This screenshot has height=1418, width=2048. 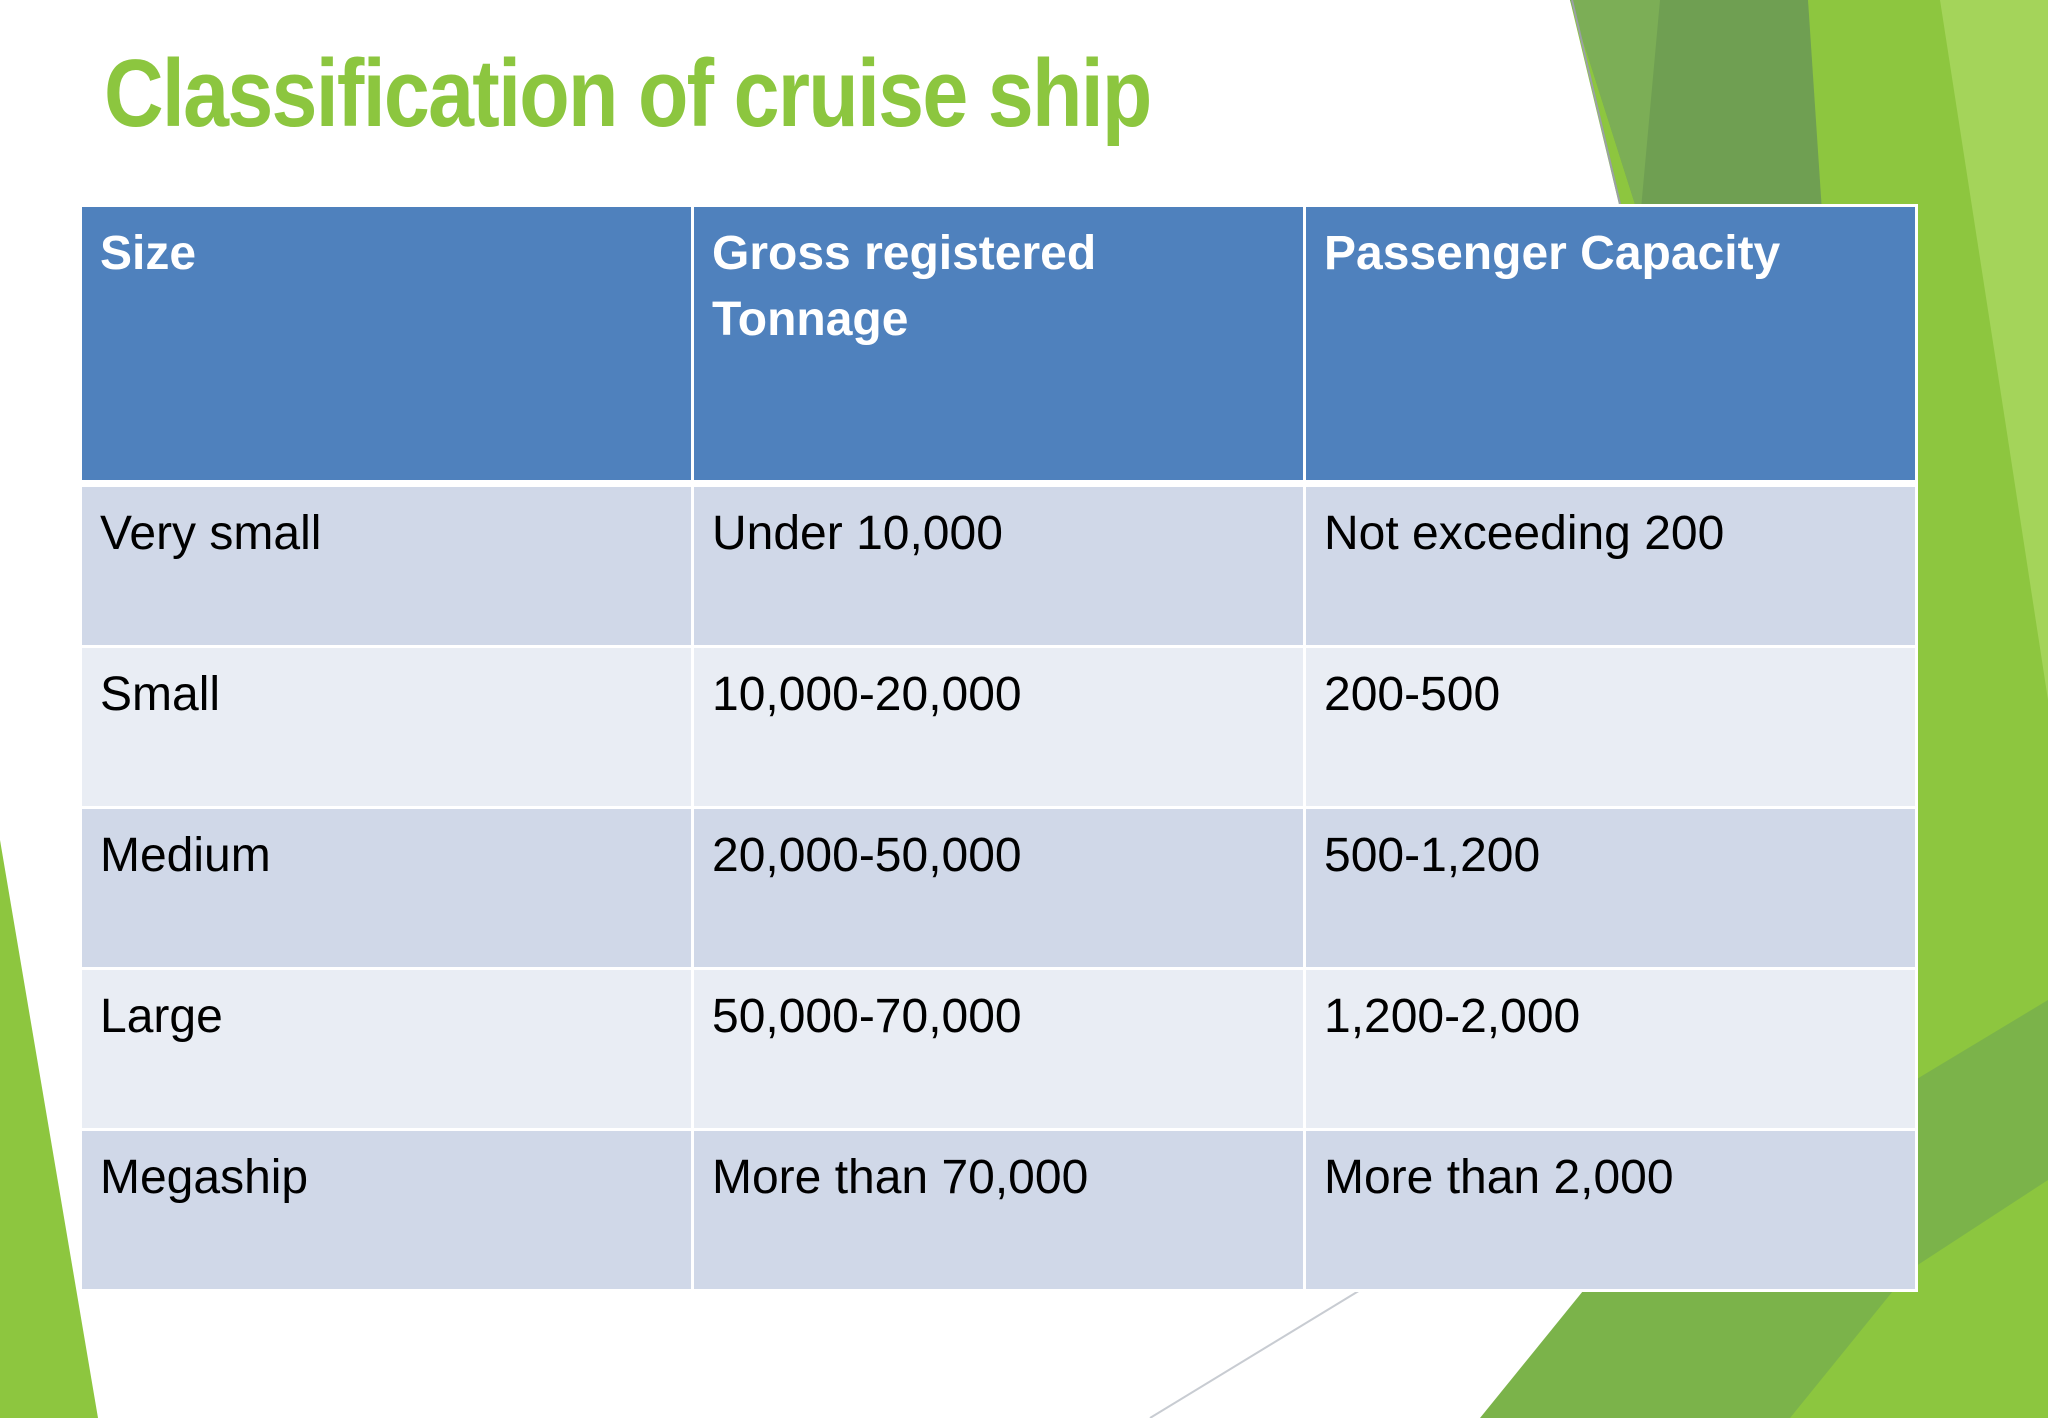 I want to click on cell-size: Medium, so click(x=386, y=888).